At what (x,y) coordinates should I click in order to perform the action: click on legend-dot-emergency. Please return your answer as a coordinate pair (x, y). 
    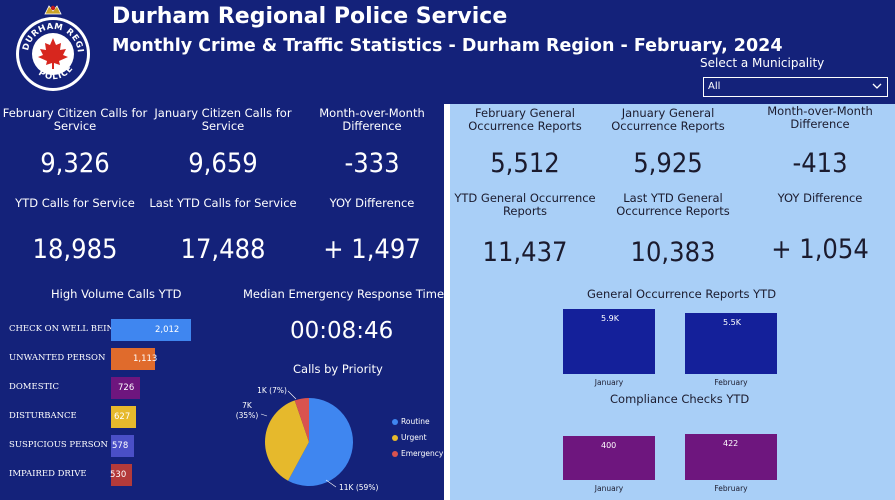
    Looking at the image, I should click on (395, 454).